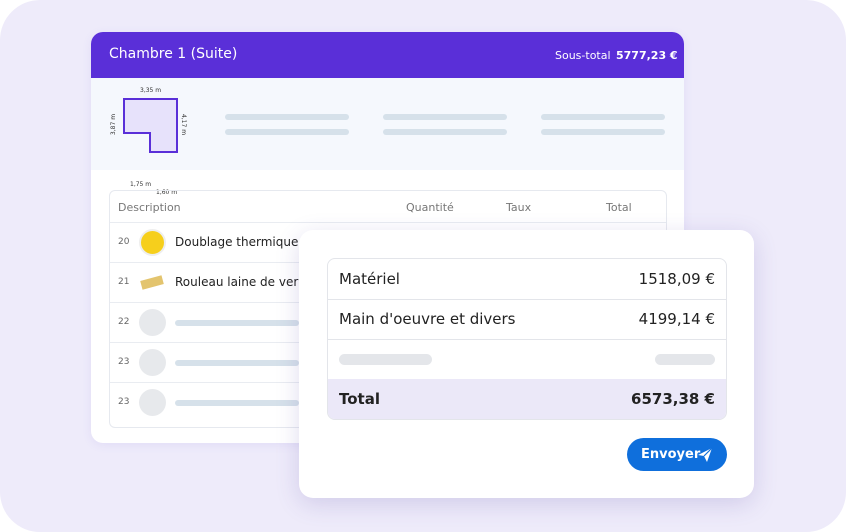  I want to click on column-header: Taux, so click(519, 207).